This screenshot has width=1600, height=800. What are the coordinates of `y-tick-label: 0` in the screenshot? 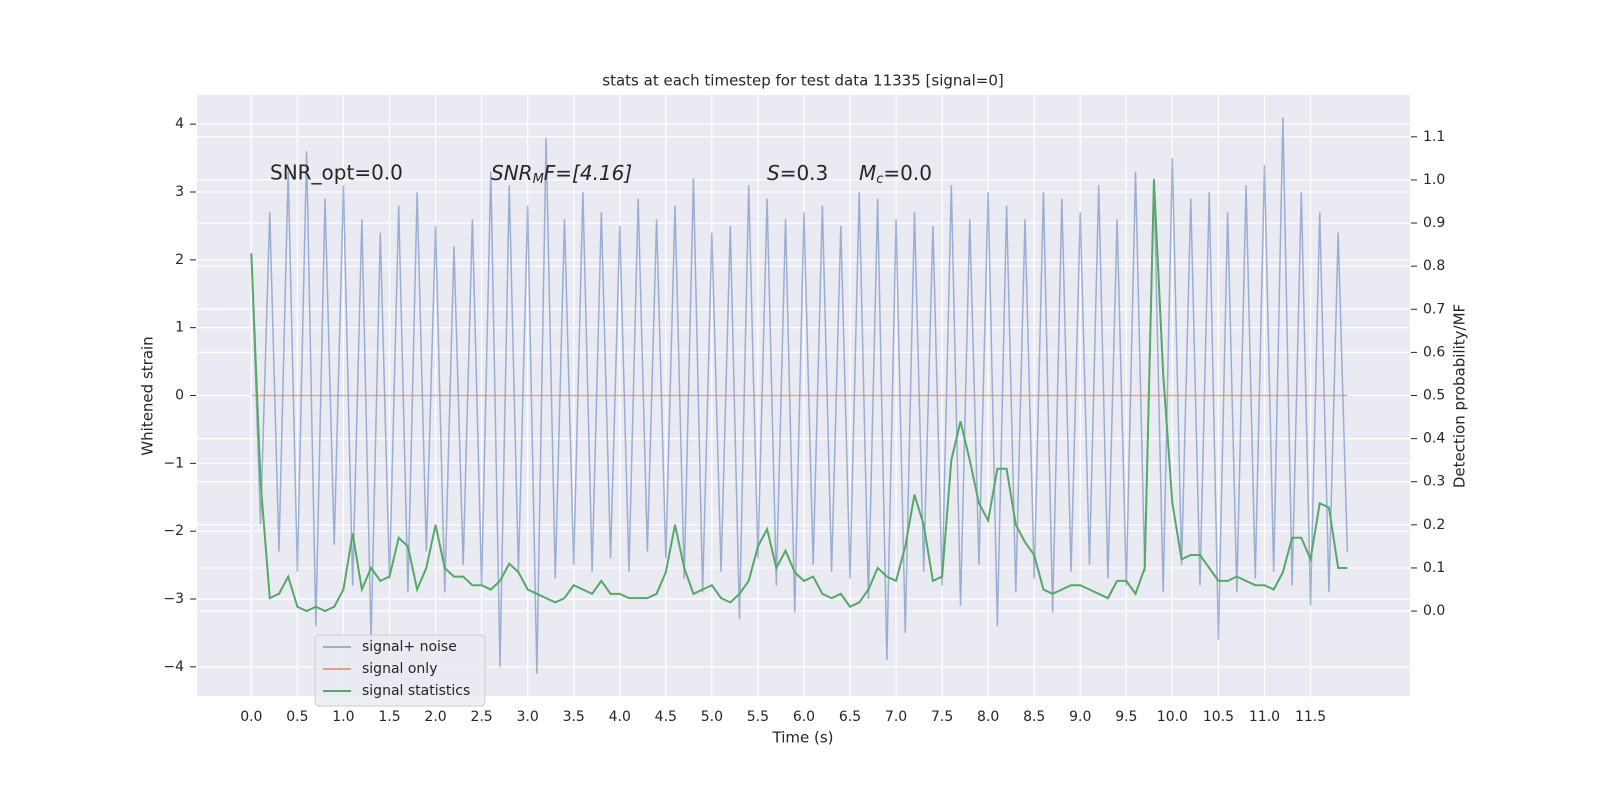 It's located at (179, 396).